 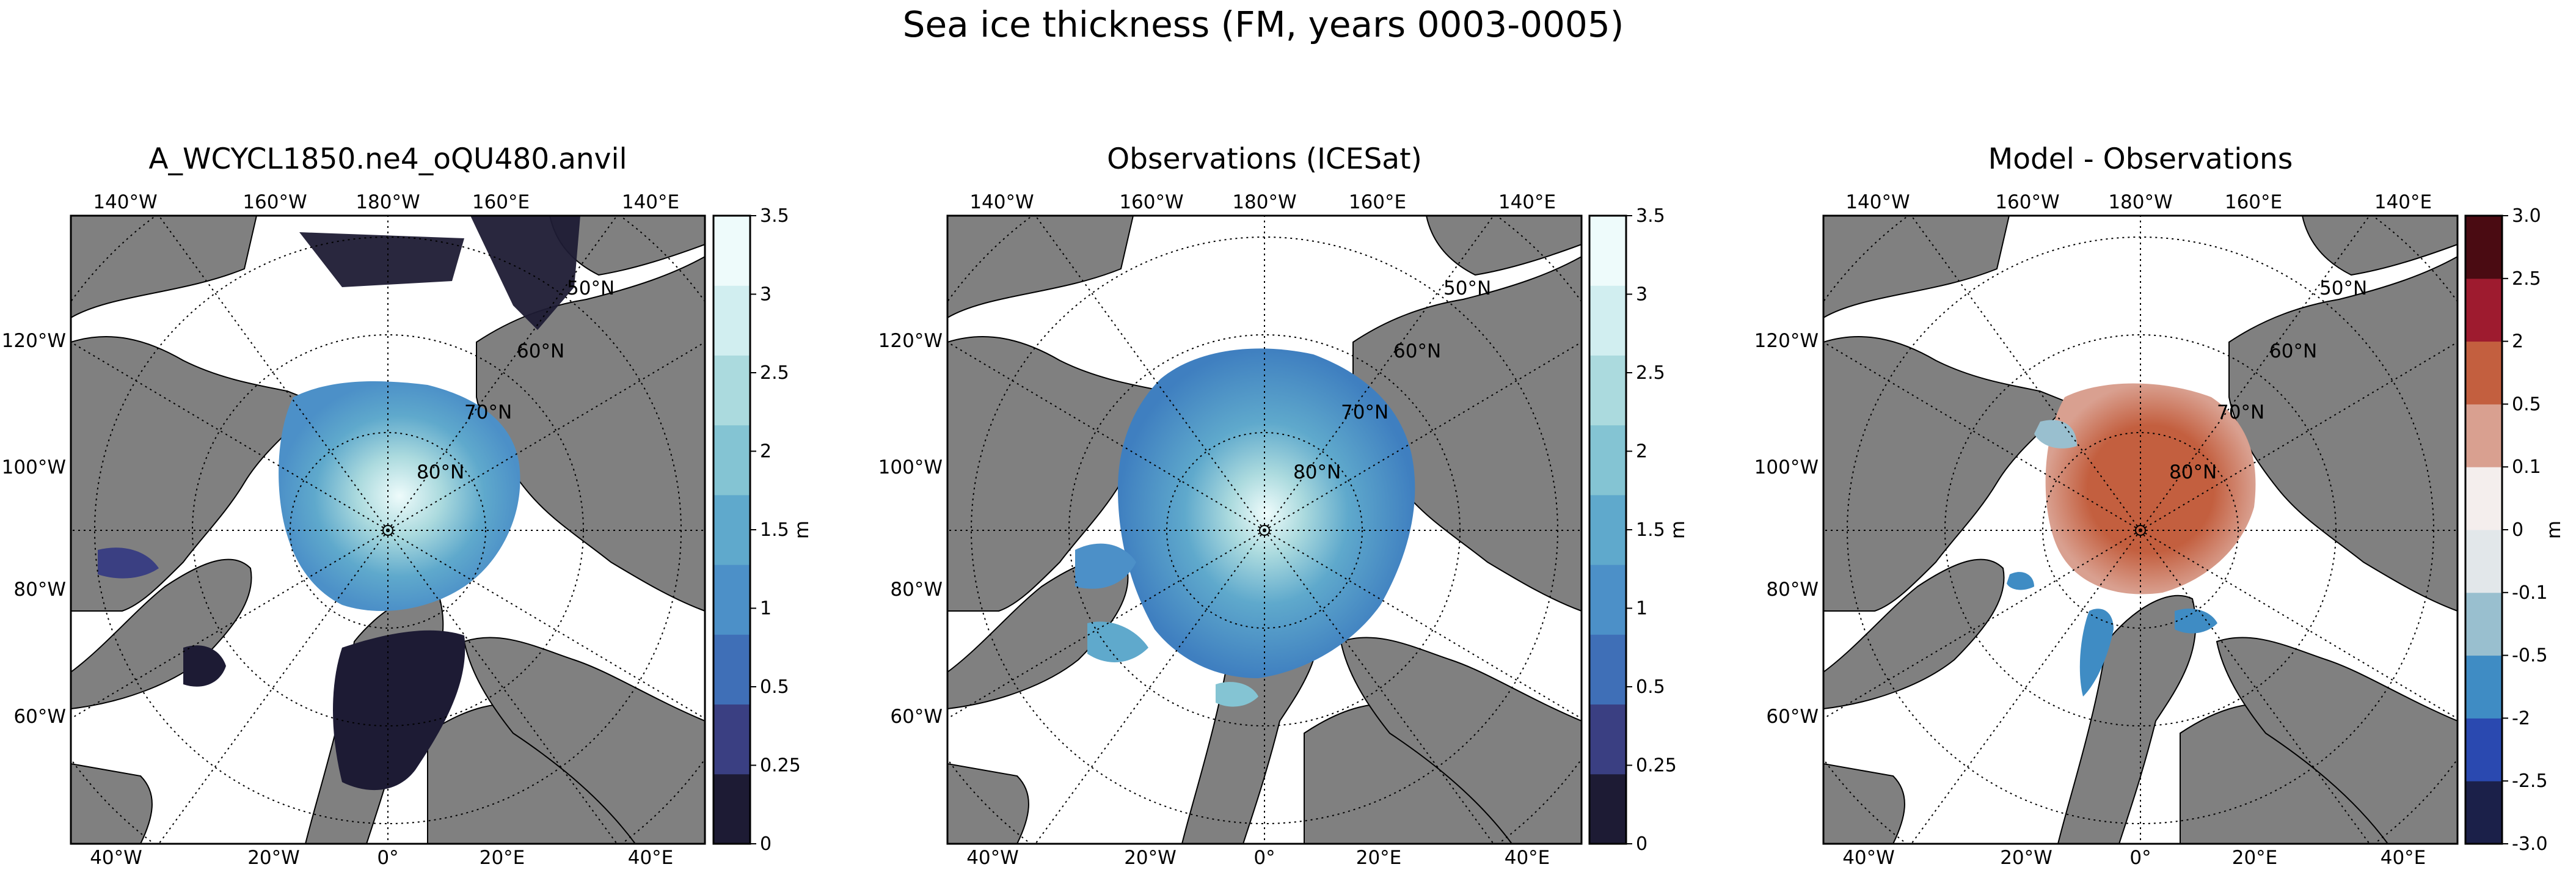 I want to click on pole-marker, so click(x=1264, y=531).